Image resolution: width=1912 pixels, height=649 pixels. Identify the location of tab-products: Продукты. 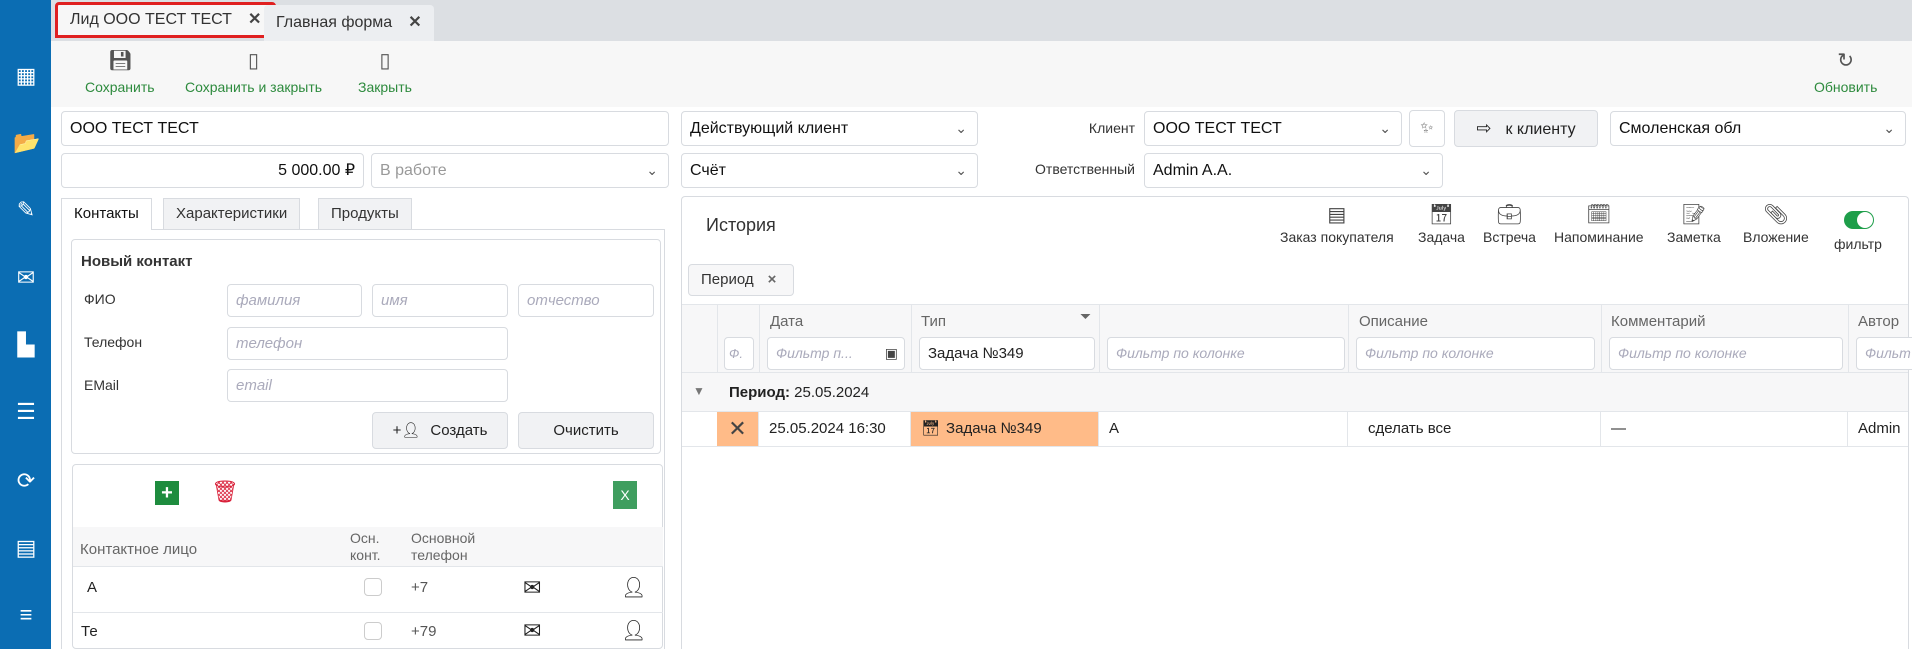
(365, 213).